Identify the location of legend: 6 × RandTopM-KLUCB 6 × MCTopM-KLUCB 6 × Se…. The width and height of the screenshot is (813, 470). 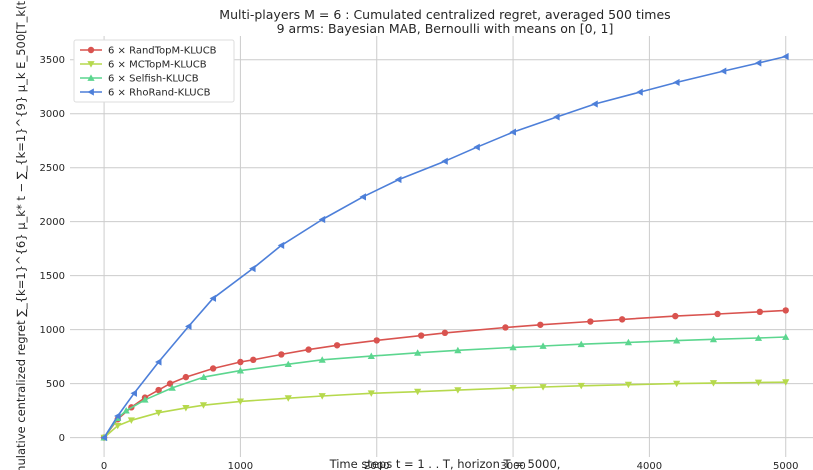
(154, 71).